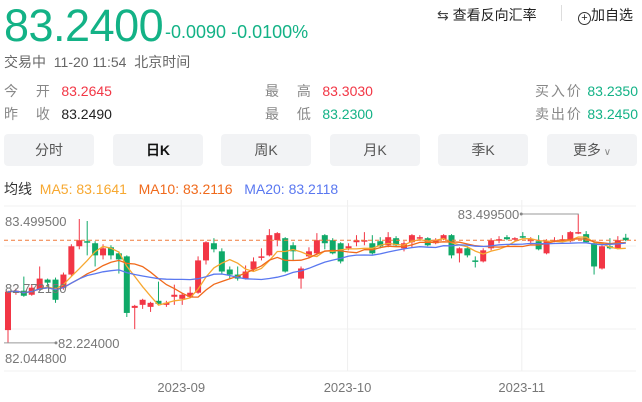 This screenshot has height=402, width=642. I want to click on change-percent: -0.0100%, so click(270, 32).